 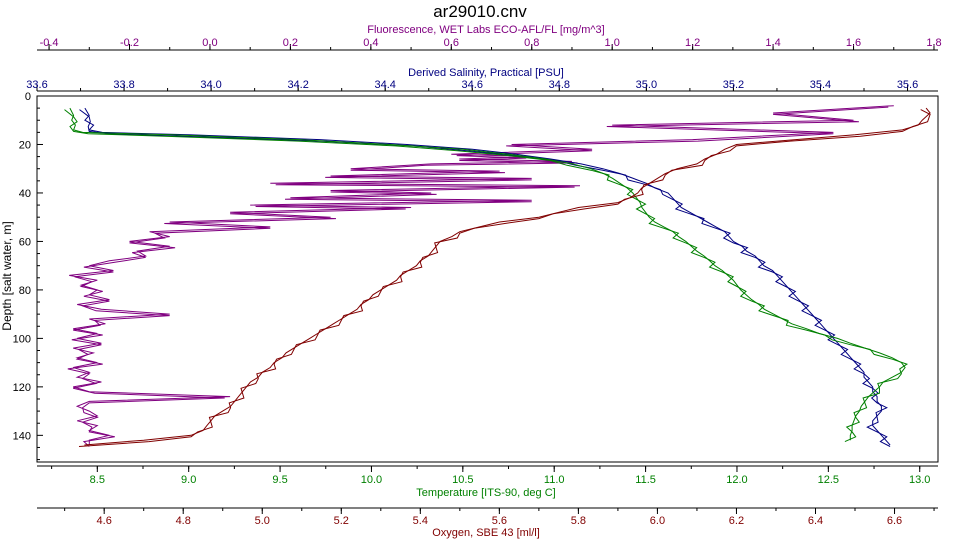 What do you see at coordinates (894, 521) in the screenshot?
I see `oxygen-tick-label: 6.6` at bounding box center [894, 521].